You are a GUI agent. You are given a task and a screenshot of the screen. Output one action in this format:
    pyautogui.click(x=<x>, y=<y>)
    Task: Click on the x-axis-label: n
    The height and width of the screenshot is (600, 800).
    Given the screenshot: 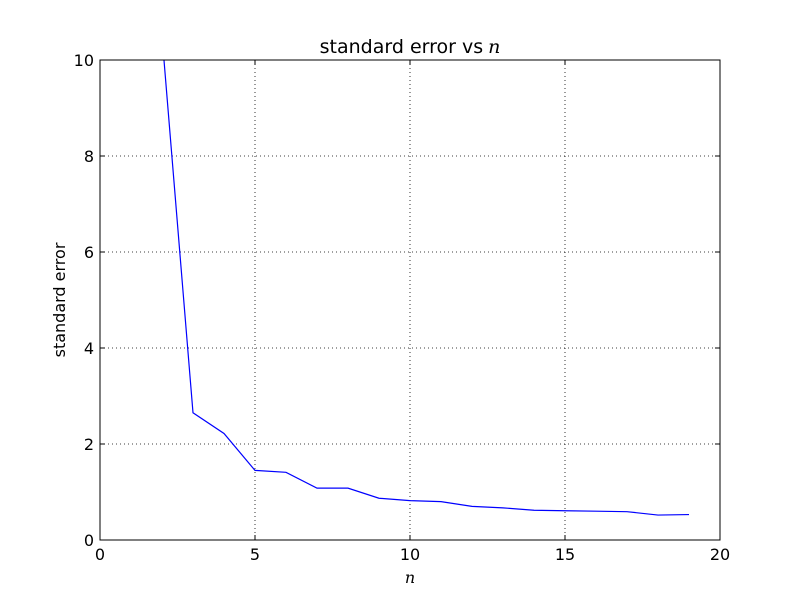 What is the action you would take?
    pyautogui.click(x=410, y=577)
    